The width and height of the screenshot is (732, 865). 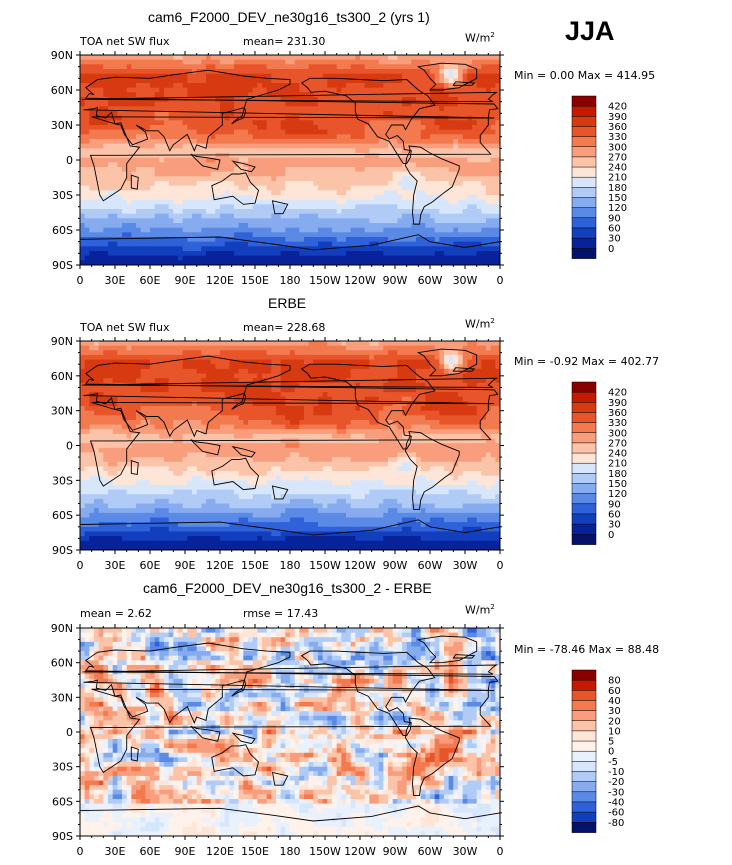 I want to click on colorbar-label: -5, so click(x=613, y=762).